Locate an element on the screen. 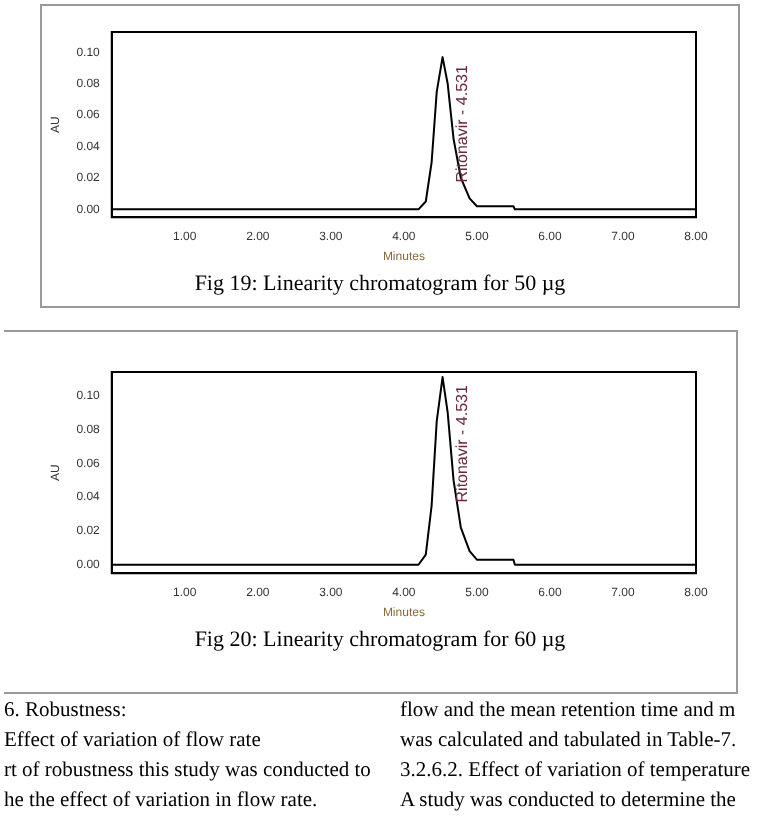  text: he the effect of variation in flow rate. is located at coordinates (162, 802).